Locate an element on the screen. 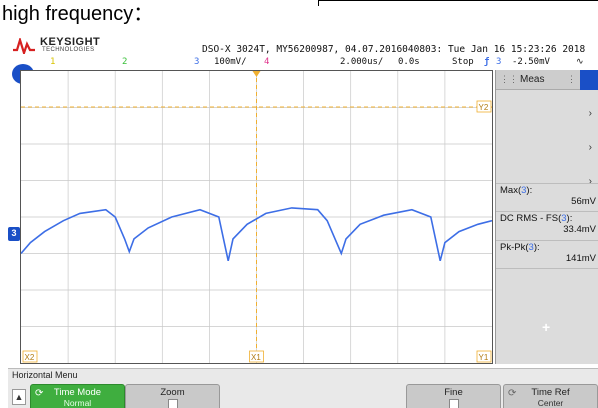 The width and height of the screenshot is (598, 408). softkey-label: Time Mode is located at coordinates (77, 392).